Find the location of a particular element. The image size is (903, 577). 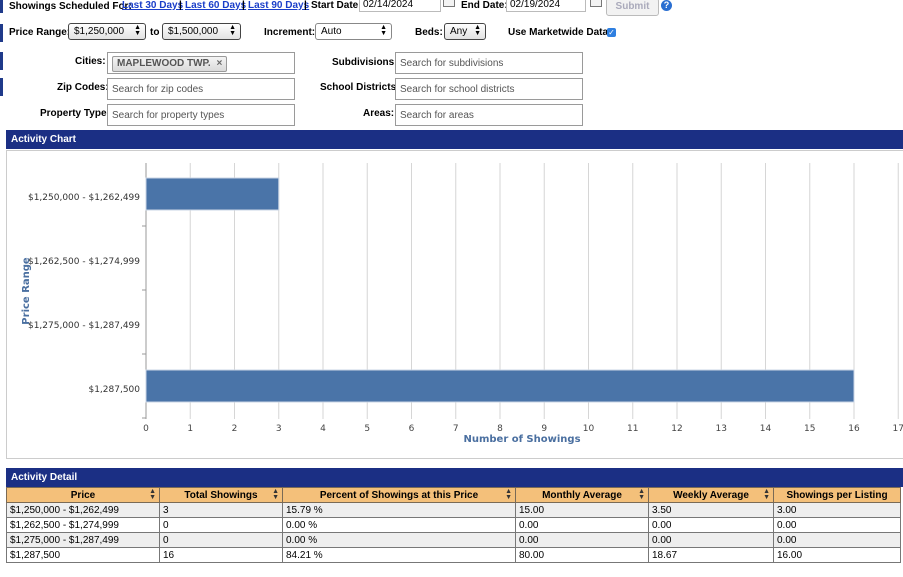

to-label: to is located at coordinates (155, 32).